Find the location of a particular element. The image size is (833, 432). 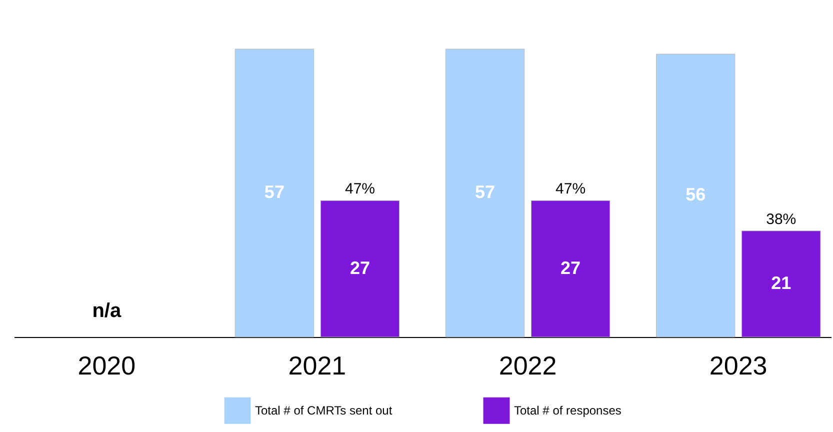

data-label: 21 is located at coordinates (781, 282).